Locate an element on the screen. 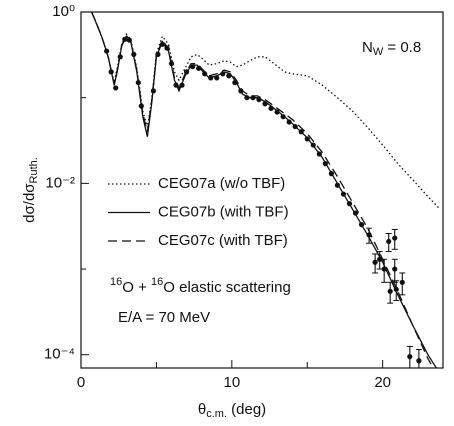 The image size is (454, 426). y-tick-label: 10⁻⁴ is located at coordinates (59, 354).